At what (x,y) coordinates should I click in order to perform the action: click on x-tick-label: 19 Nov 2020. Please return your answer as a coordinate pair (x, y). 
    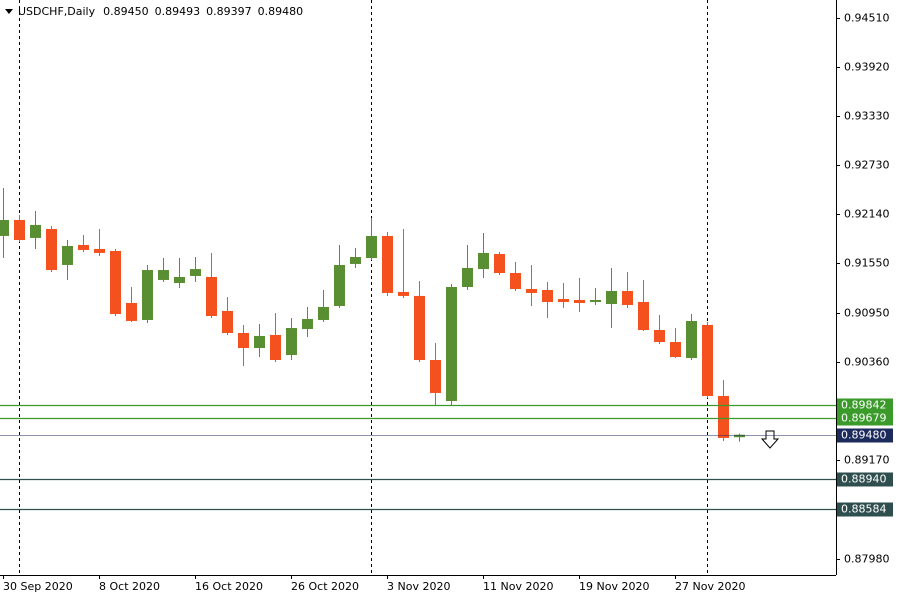
    Looking at the image, I should click on (614, 586).